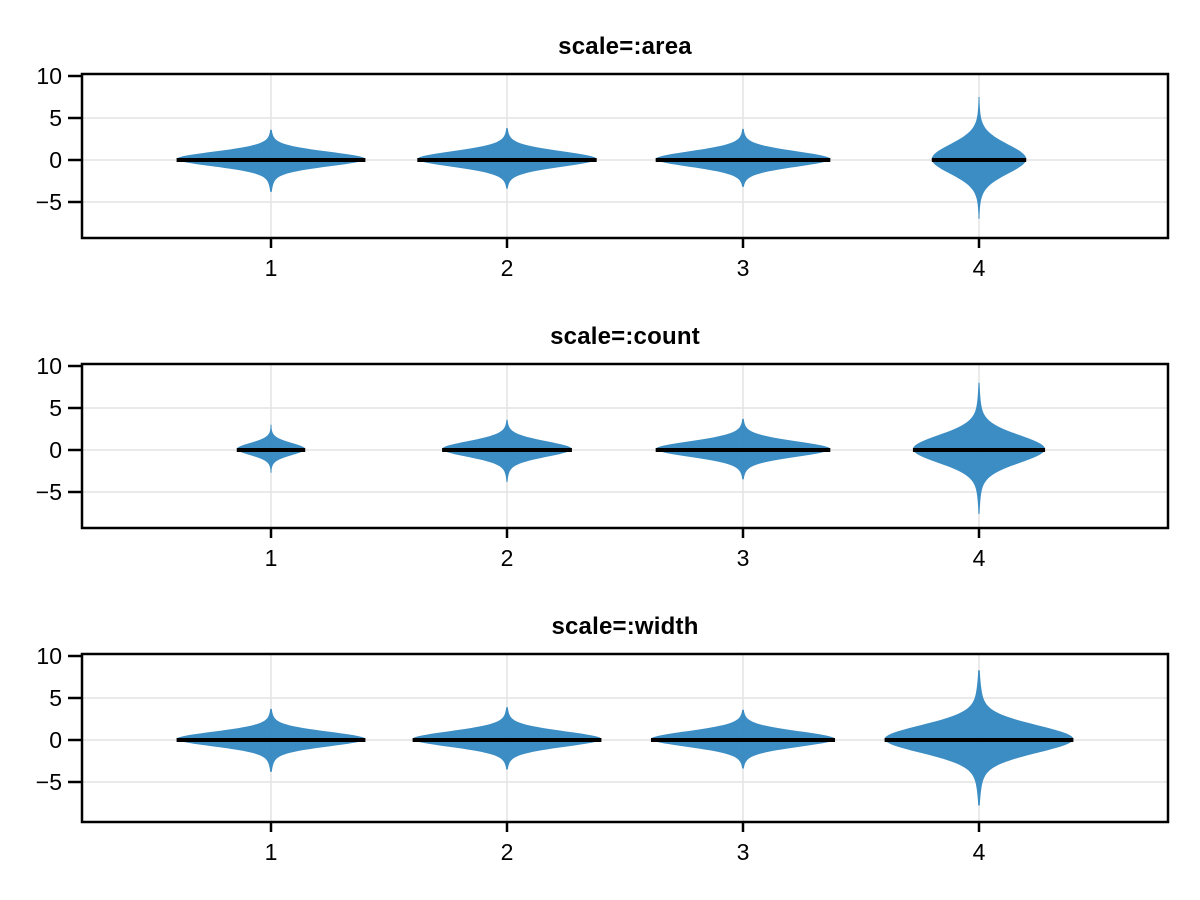  Describe the element at coordinates (625, 46) in the screenshot. I see `subplot-title-area: scale=:area` at that location.